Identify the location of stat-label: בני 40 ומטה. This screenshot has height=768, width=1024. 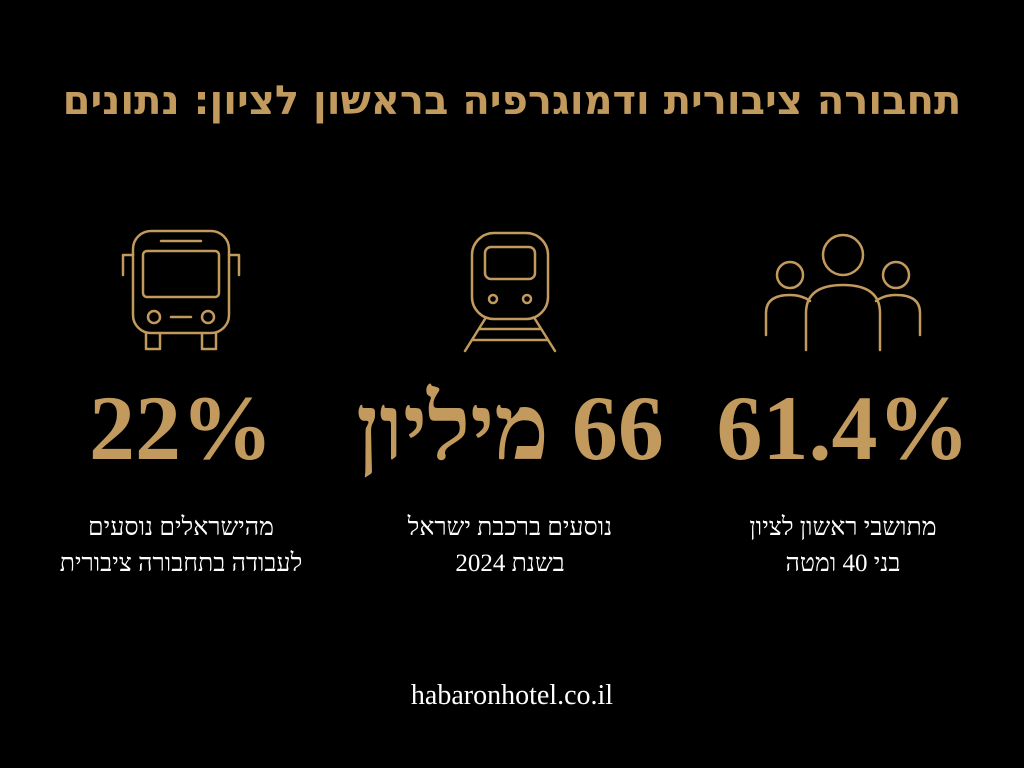
(843, 563).